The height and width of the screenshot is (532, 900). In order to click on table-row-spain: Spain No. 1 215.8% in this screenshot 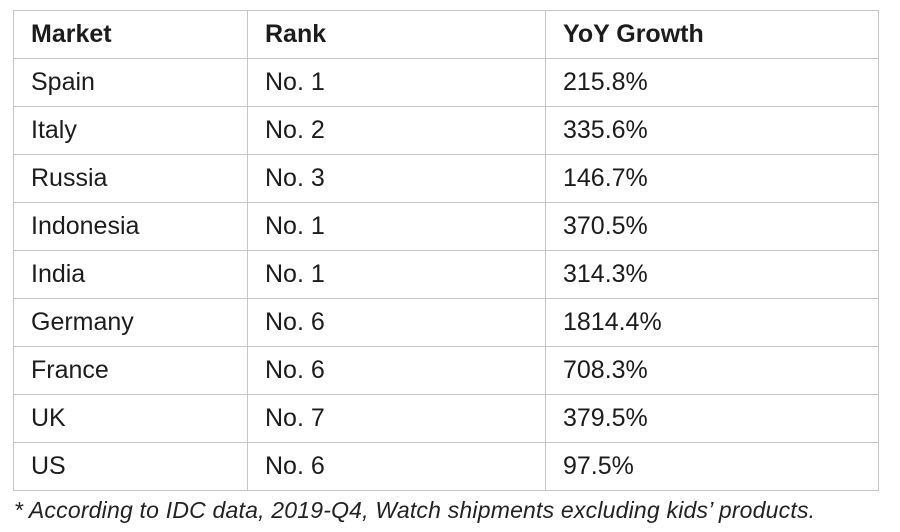, I will do `click(446, 82)`.